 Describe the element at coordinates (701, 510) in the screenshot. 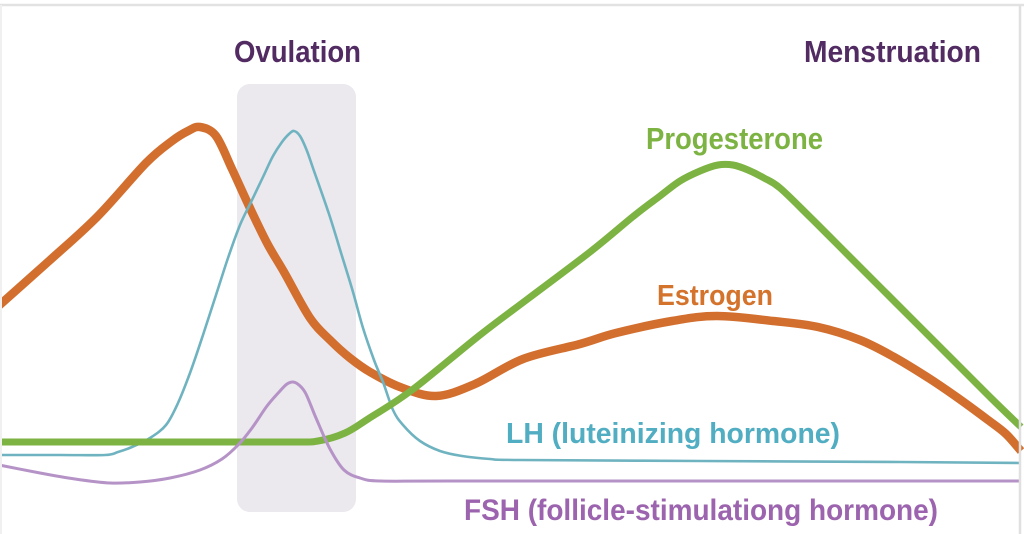

I see `svg-text:FSH (follicle-stimulationg hor: FSH (follicle-stimulationg hormone)` at that location.